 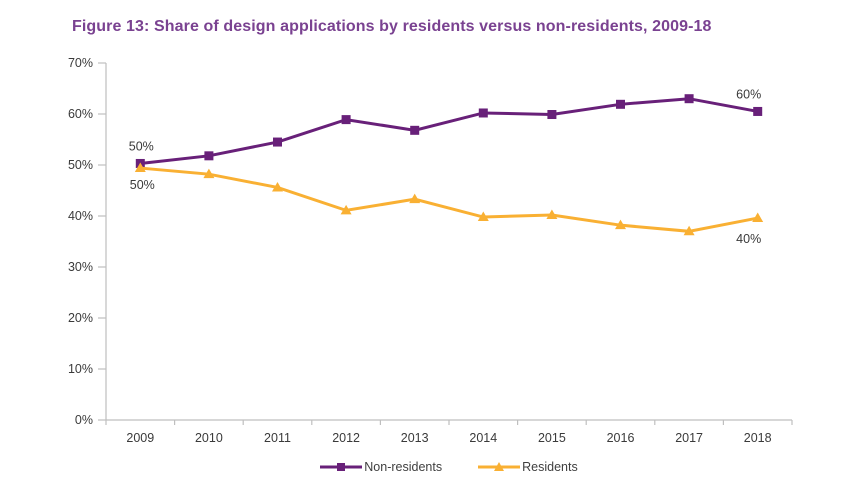 What do you see at coordinates (483, 438) in the screenshot?
I see `x-tick-label: 2014` at bounding box center [483, 438].